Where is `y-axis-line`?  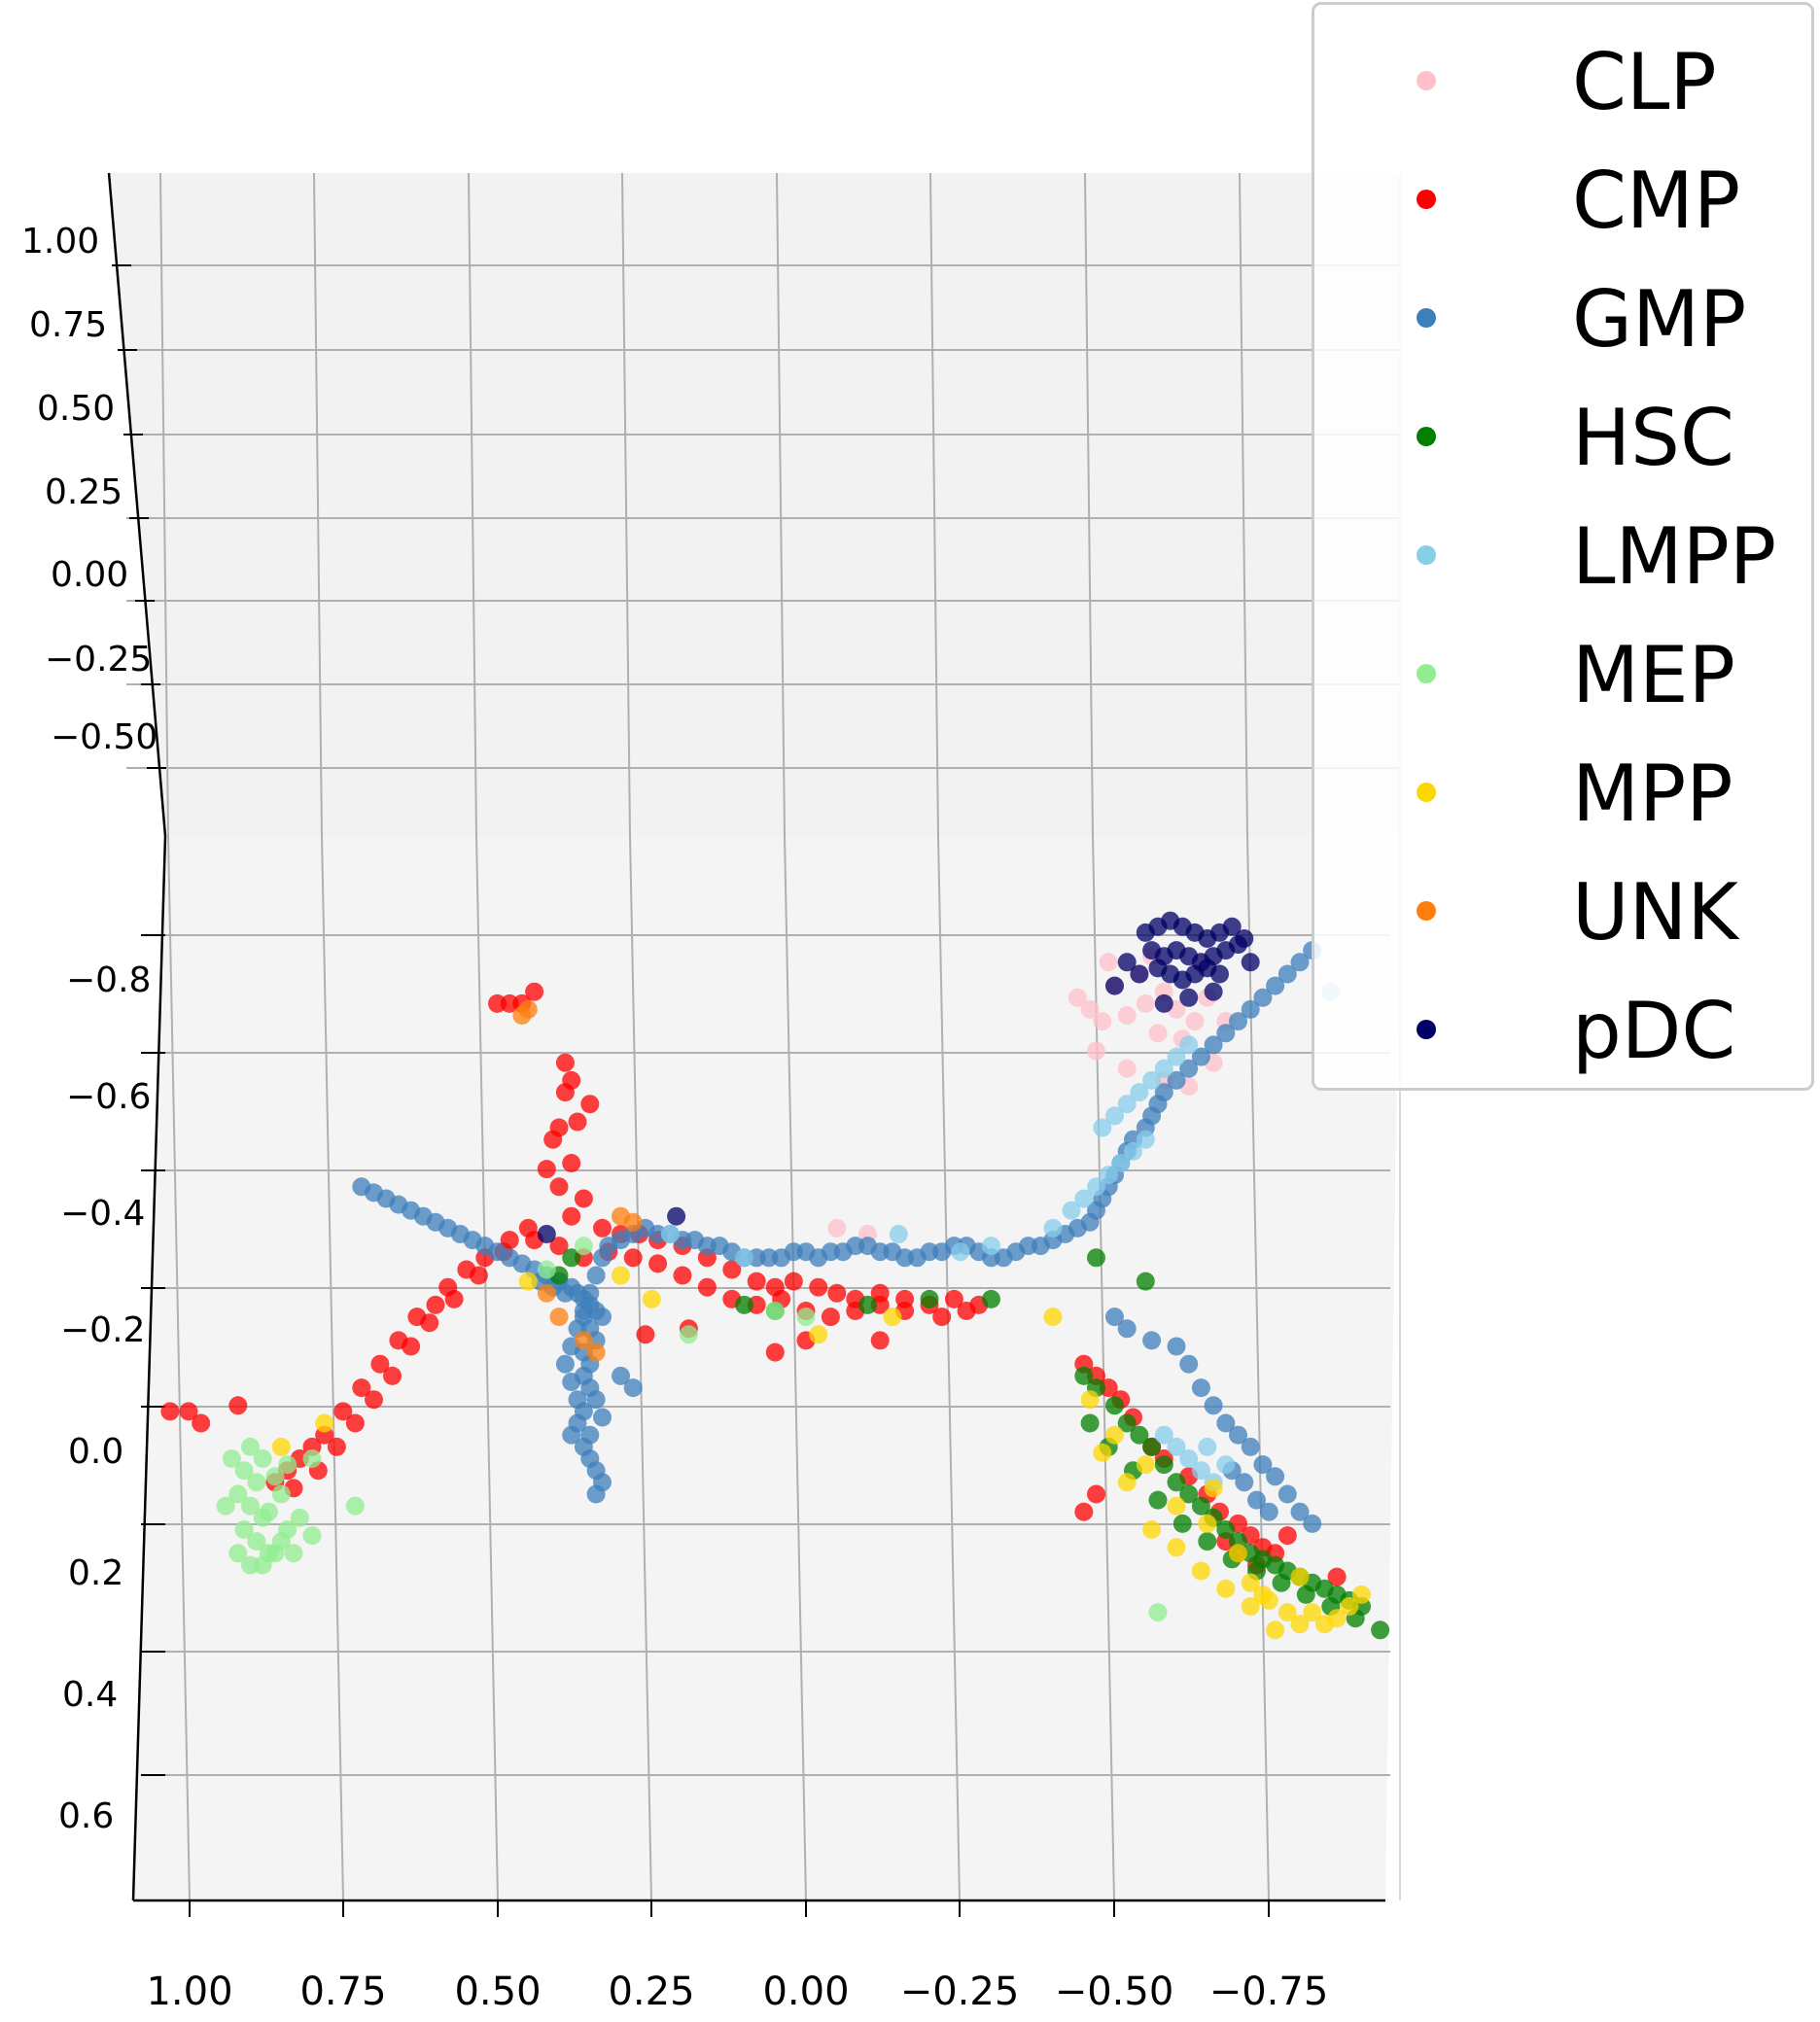
y-axis-line is located at coordinates (149, 1368).